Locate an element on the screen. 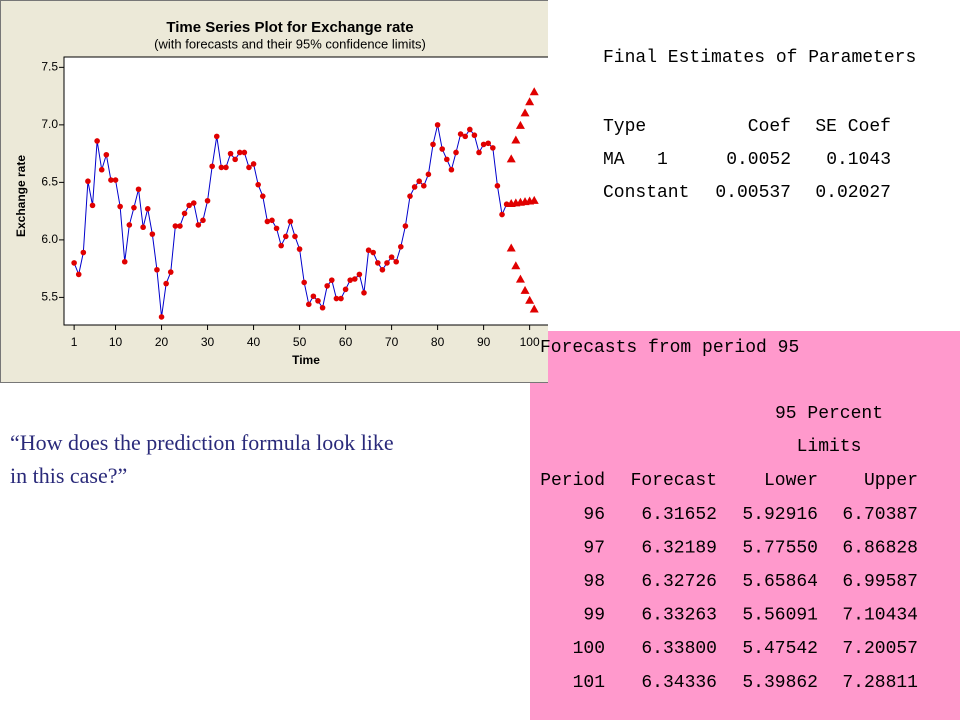  table-cell: 6.33263 is located at coordinates (679, 616).